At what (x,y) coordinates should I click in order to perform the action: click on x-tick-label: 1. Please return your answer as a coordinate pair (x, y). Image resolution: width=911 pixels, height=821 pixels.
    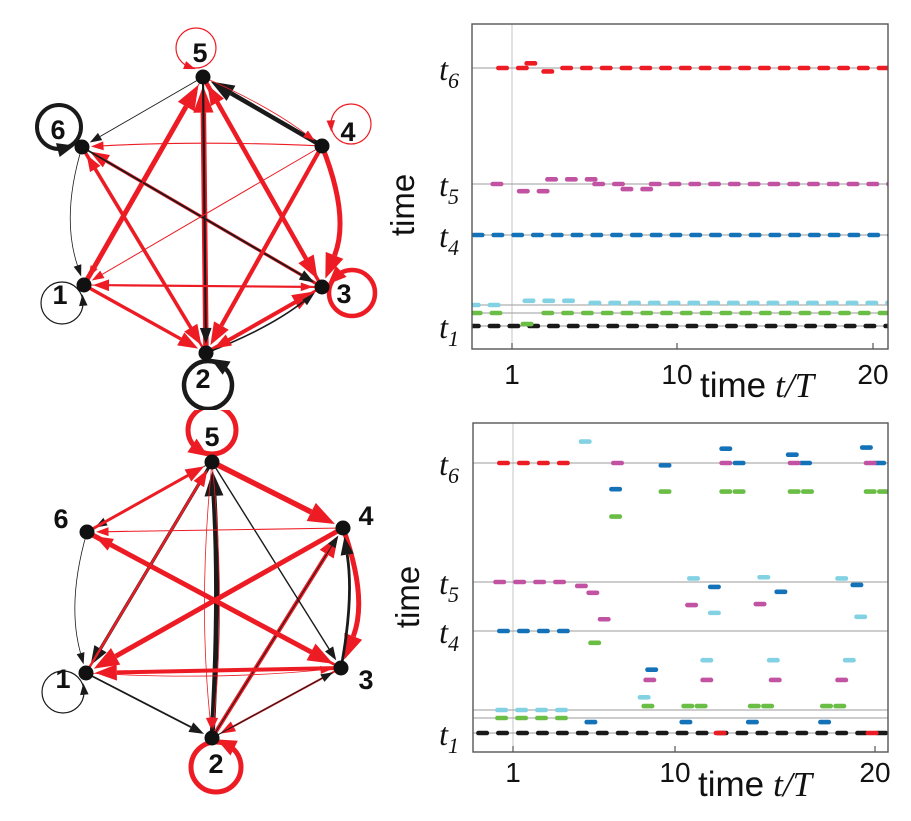
    Looking at the image, I should click on (512, 374).